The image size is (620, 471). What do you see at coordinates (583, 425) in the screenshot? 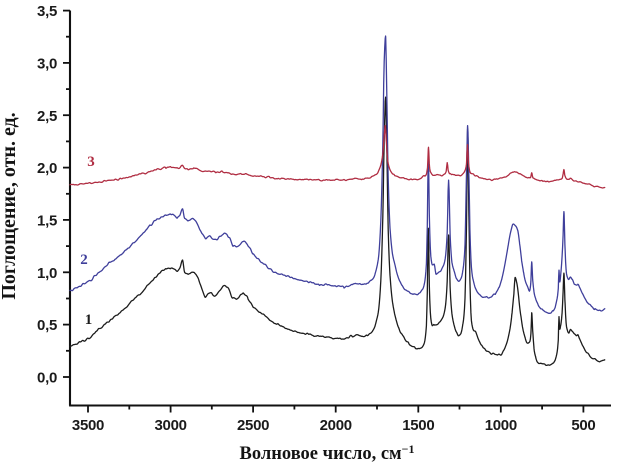
I see `svg-text: 500` at bounding box center [583, 425].